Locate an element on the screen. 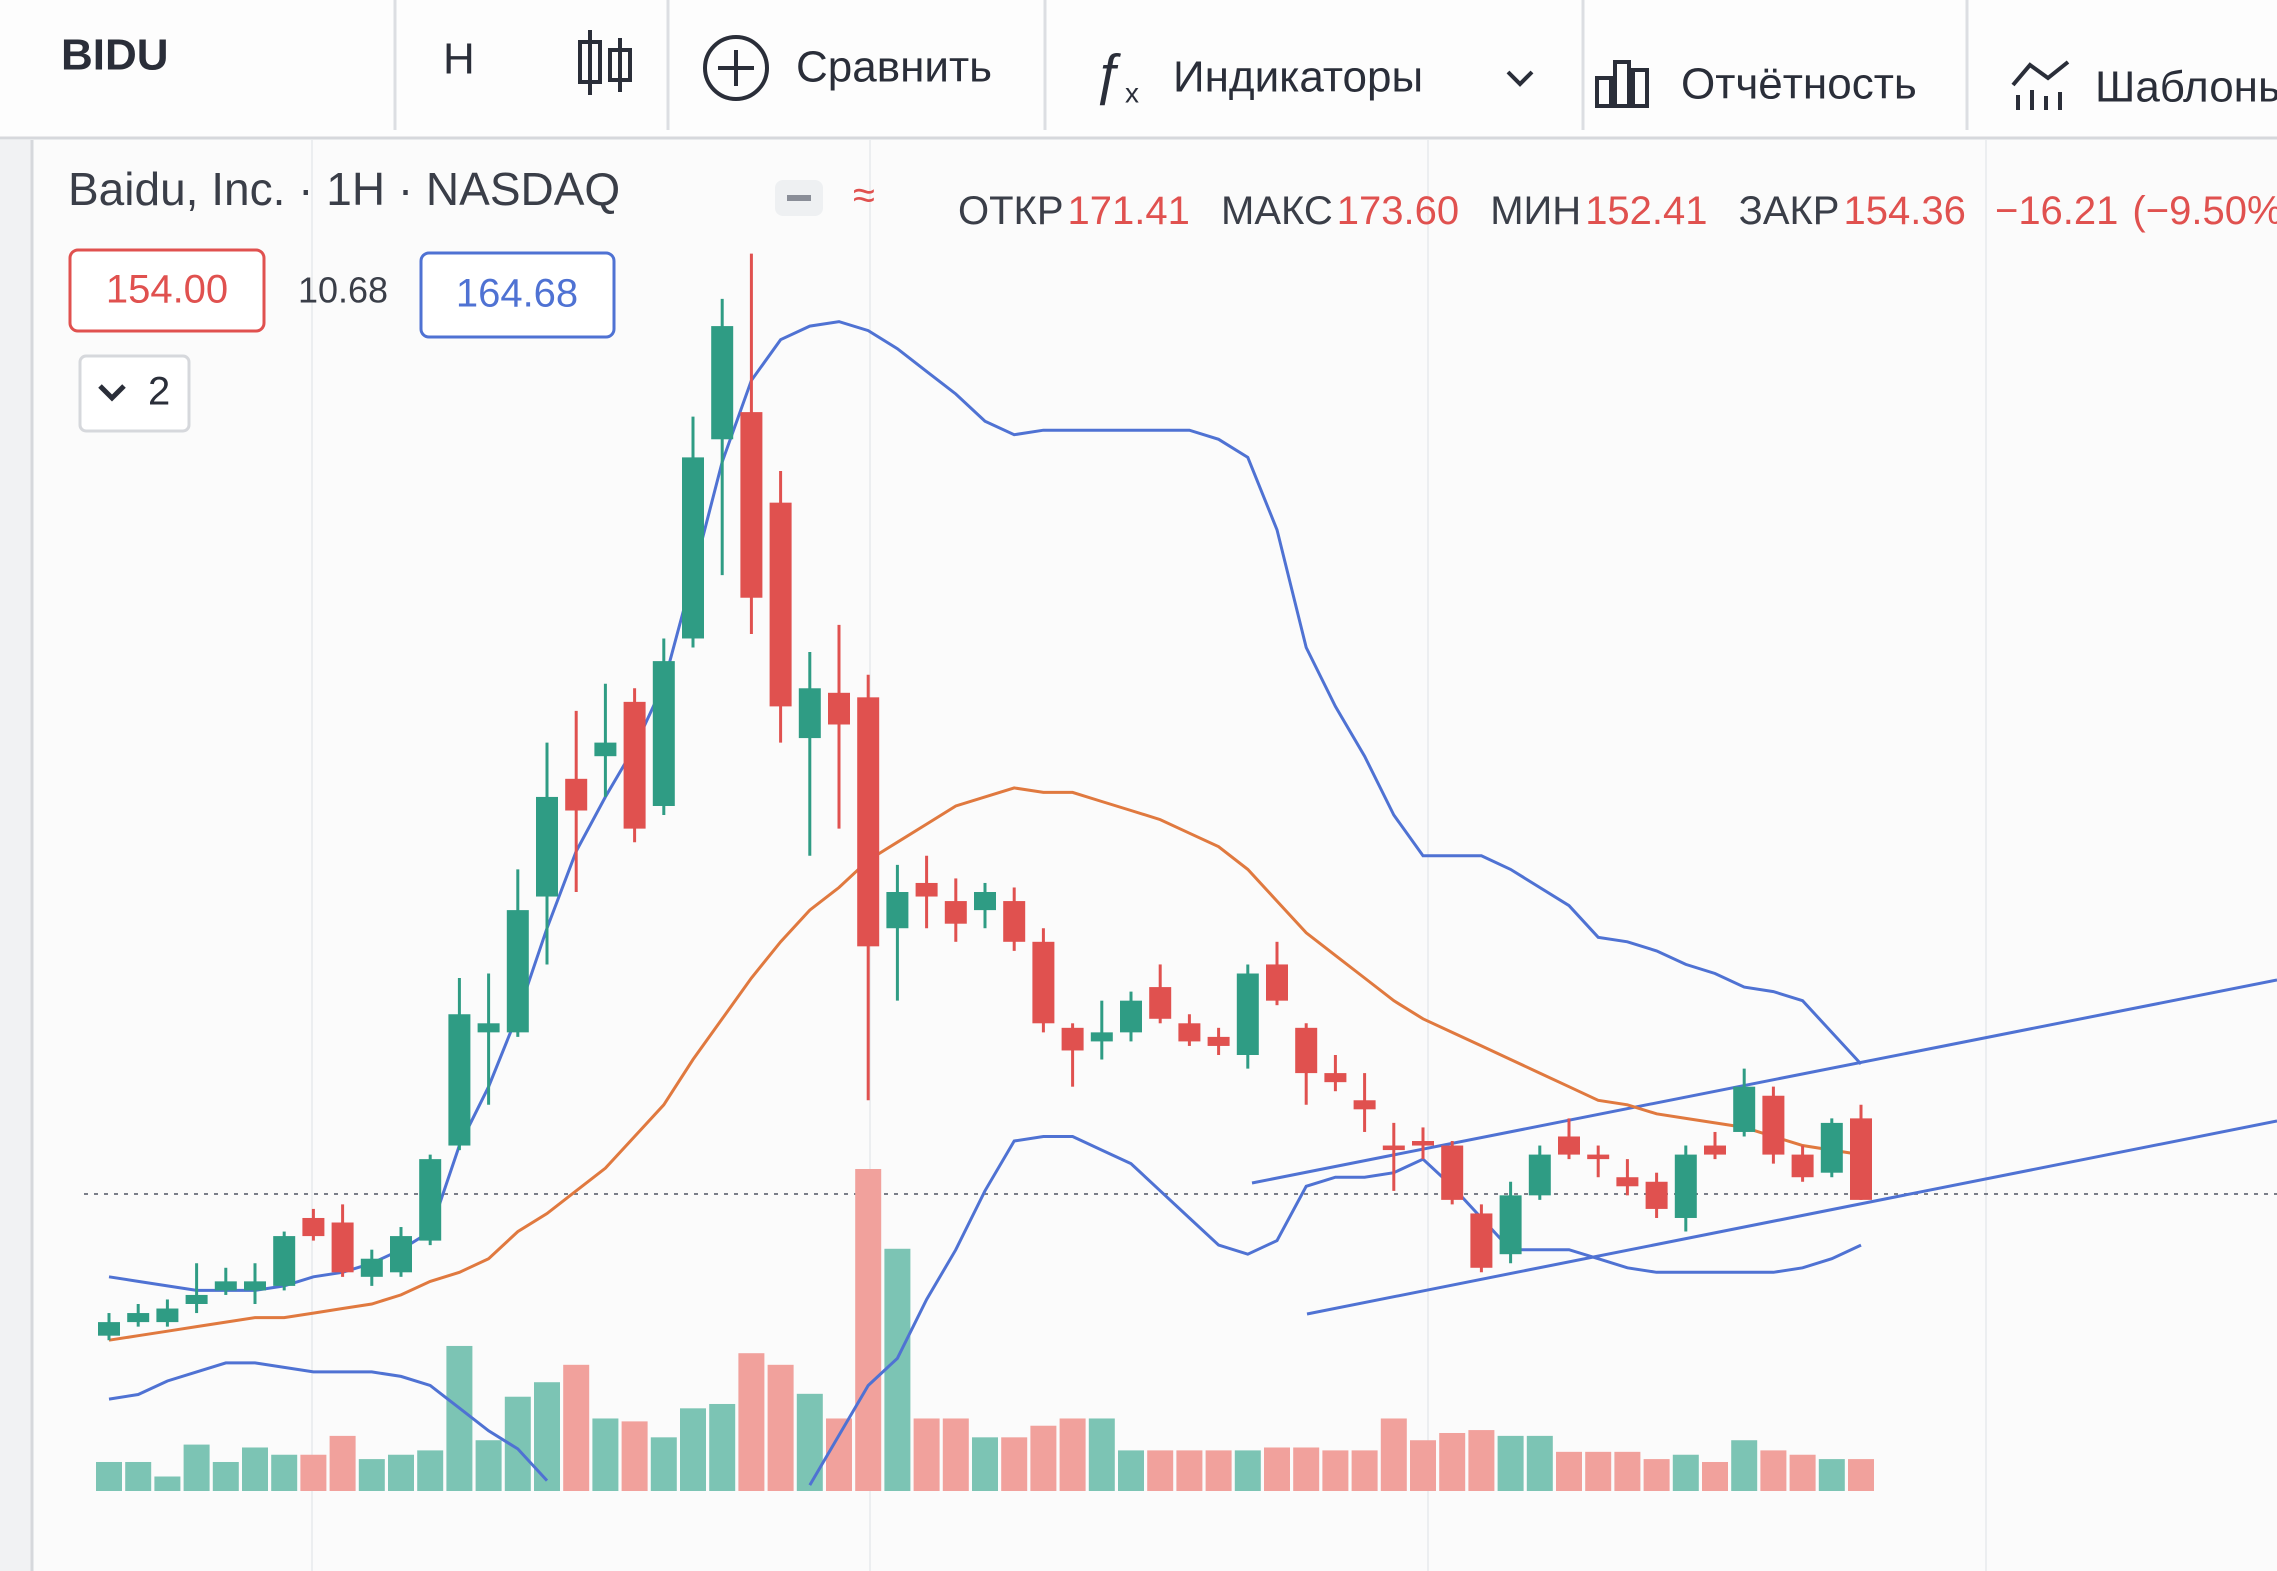 This screenshot has width=2277, height=1571. toolbar is located at coordinates (1138, 69).